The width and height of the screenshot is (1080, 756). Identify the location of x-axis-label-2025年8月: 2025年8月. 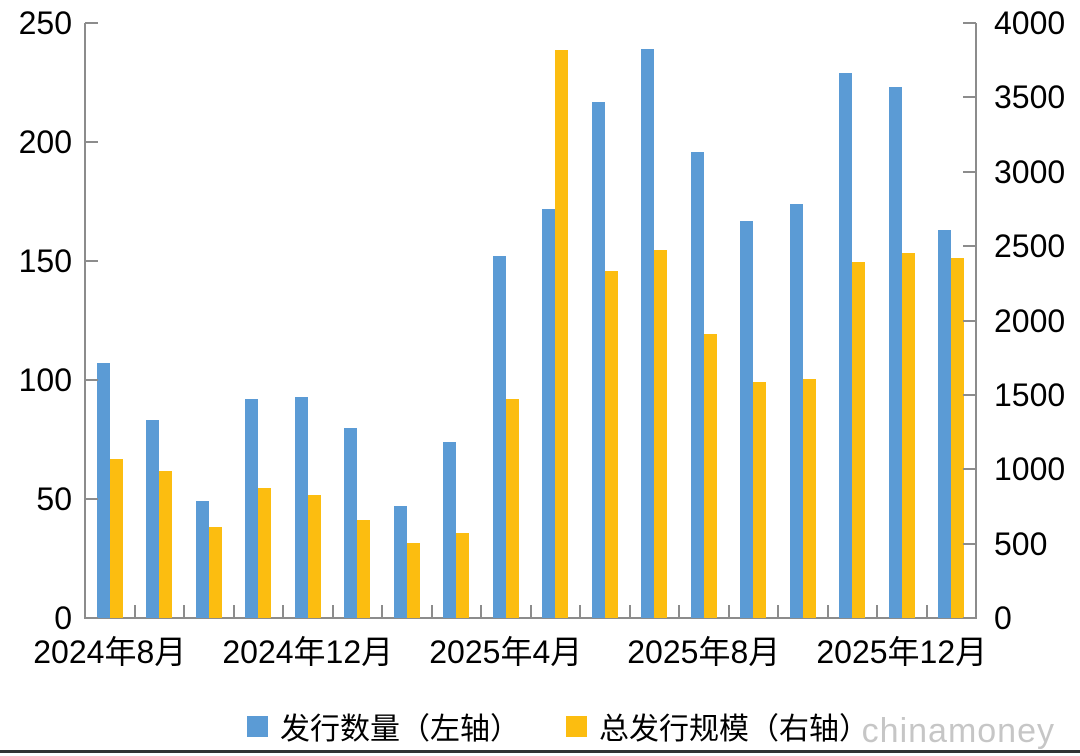
(704, 652).